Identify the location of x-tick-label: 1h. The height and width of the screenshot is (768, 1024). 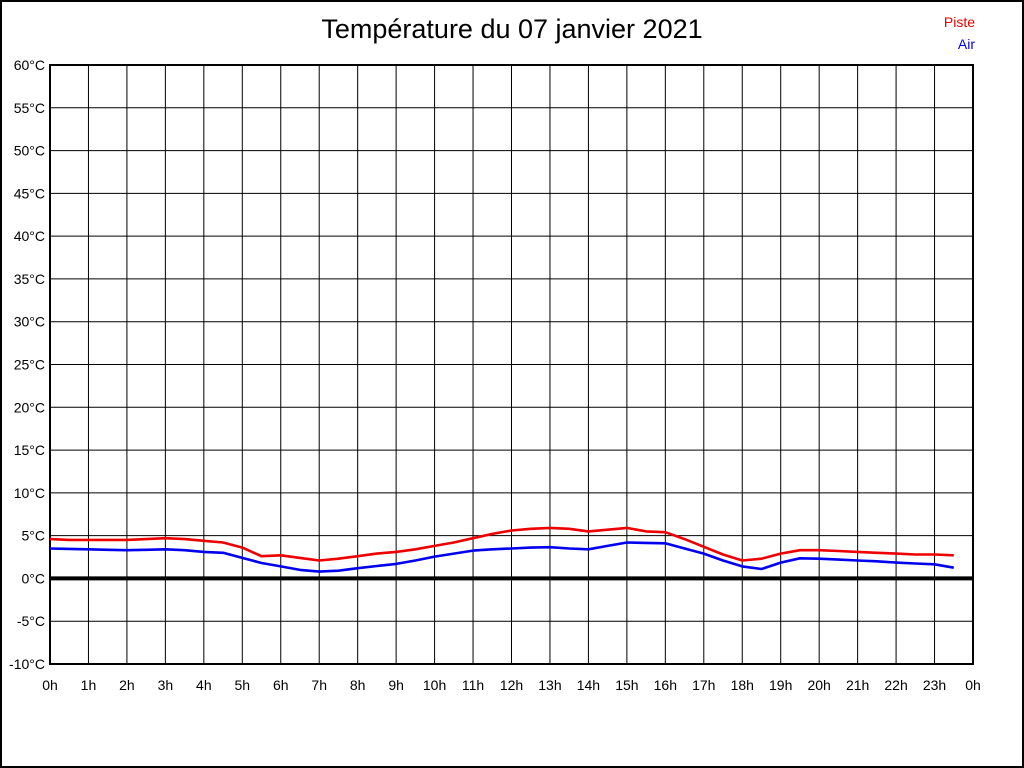
(89, 685).